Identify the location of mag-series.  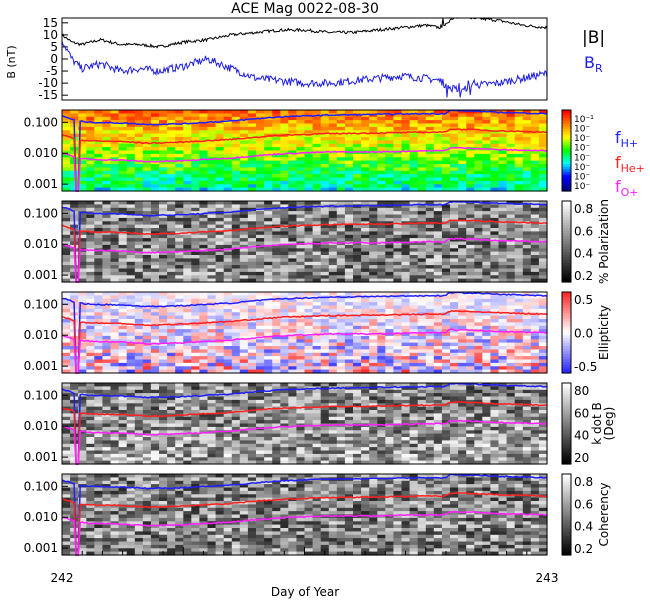
(304, 57).